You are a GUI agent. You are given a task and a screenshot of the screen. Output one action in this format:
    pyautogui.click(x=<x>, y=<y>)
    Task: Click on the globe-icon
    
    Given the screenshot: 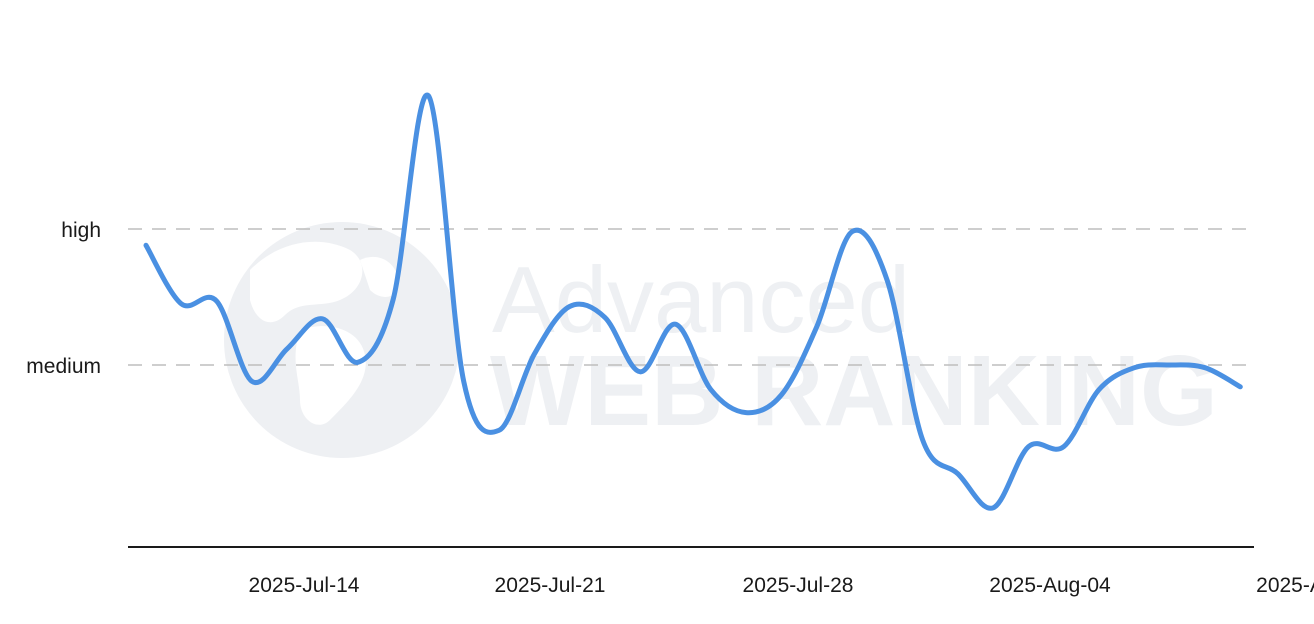 What is the action you would take?
    pyautogui.click(x=342, y=340)
    